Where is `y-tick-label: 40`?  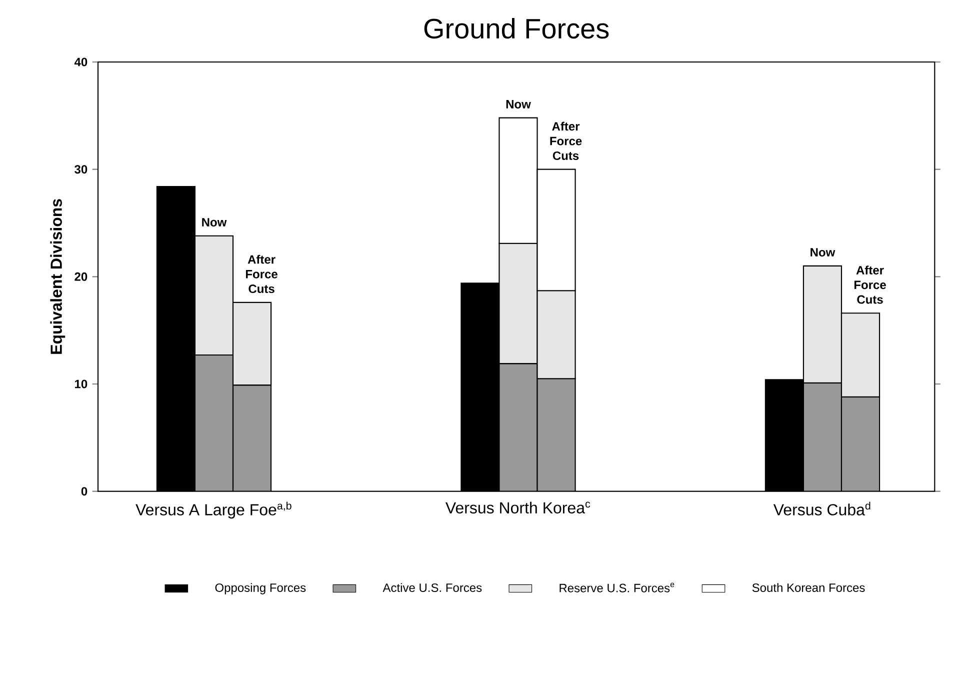 y-tick-label: 40 is located at coordinates (81, 62).